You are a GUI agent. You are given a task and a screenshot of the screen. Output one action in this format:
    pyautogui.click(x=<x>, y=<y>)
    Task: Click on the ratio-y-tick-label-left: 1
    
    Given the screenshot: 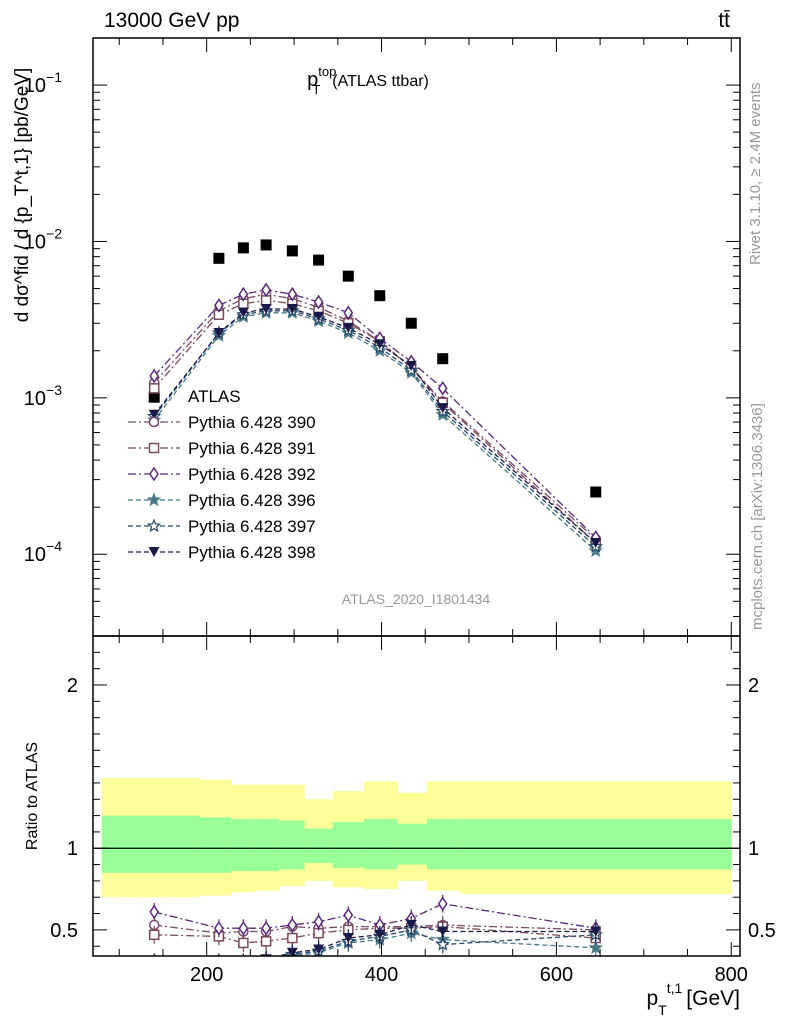 What is the action you would take?
    pyautogui.click(x=72, y=849)
    